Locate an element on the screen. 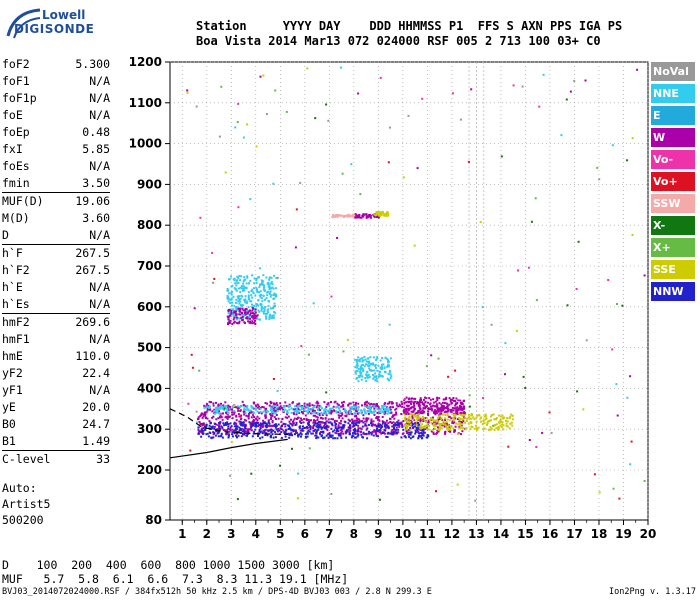 The image size is (700, 600). param-row: C-level 33 is located at coordinates (56, 459).